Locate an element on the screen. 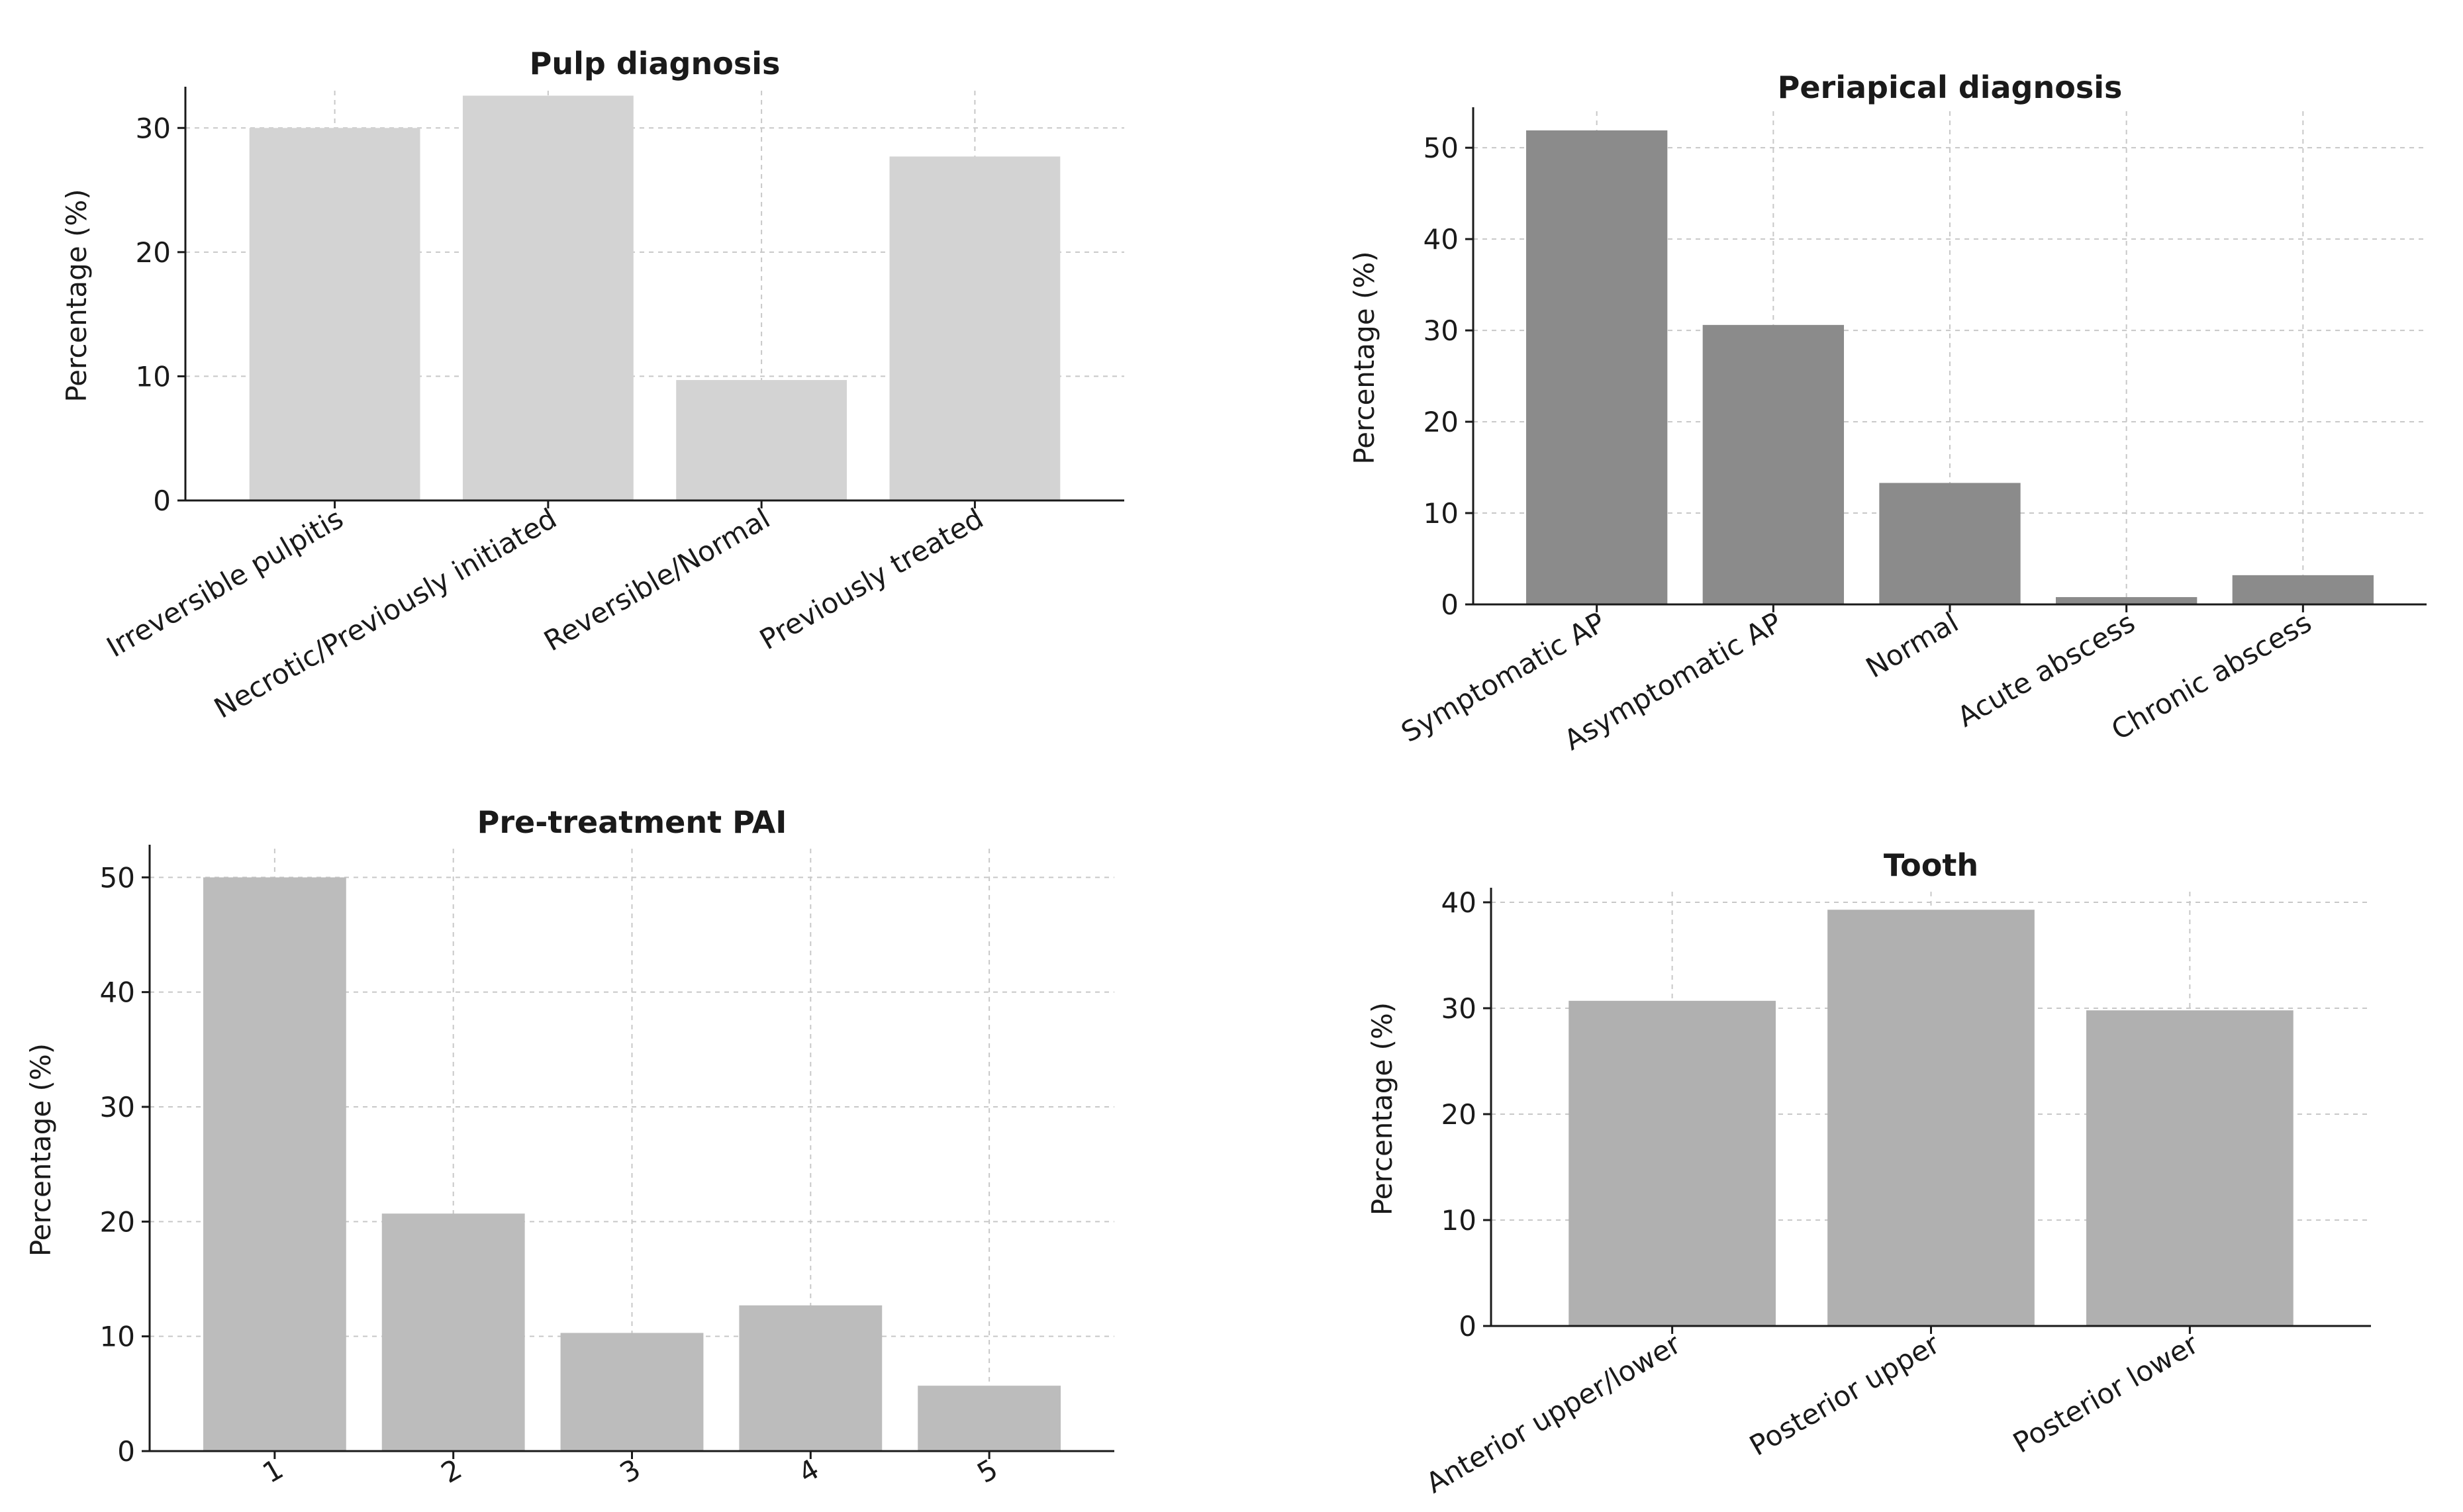 The image size is (2463, 1512). x-tick-label: 2 is located at coordinates (452, 1470).